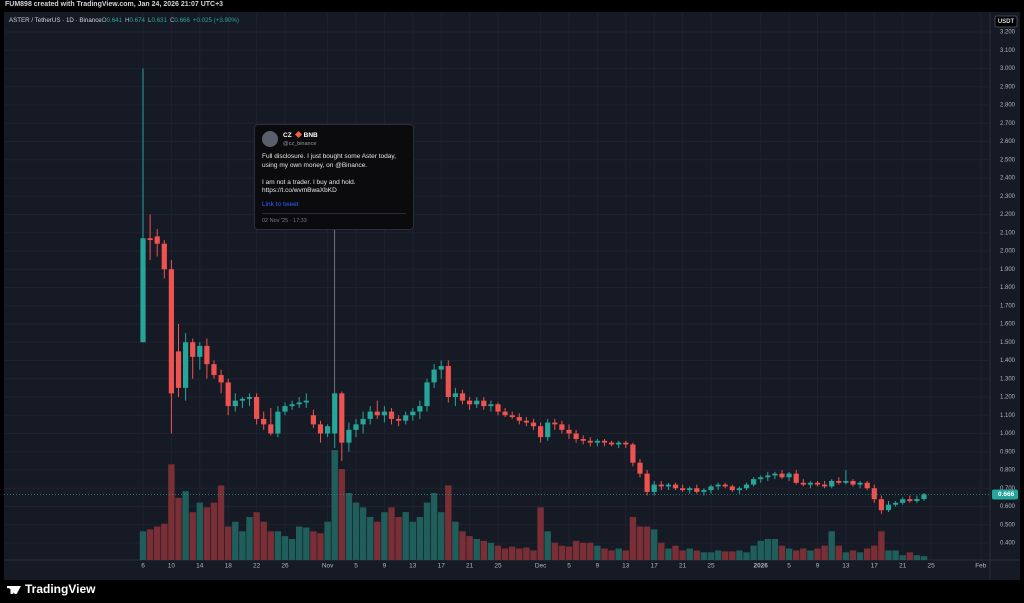 This screenshot has width=1024, height=603. I want to click on legend-field-value: 0.666, so click(182, 20).